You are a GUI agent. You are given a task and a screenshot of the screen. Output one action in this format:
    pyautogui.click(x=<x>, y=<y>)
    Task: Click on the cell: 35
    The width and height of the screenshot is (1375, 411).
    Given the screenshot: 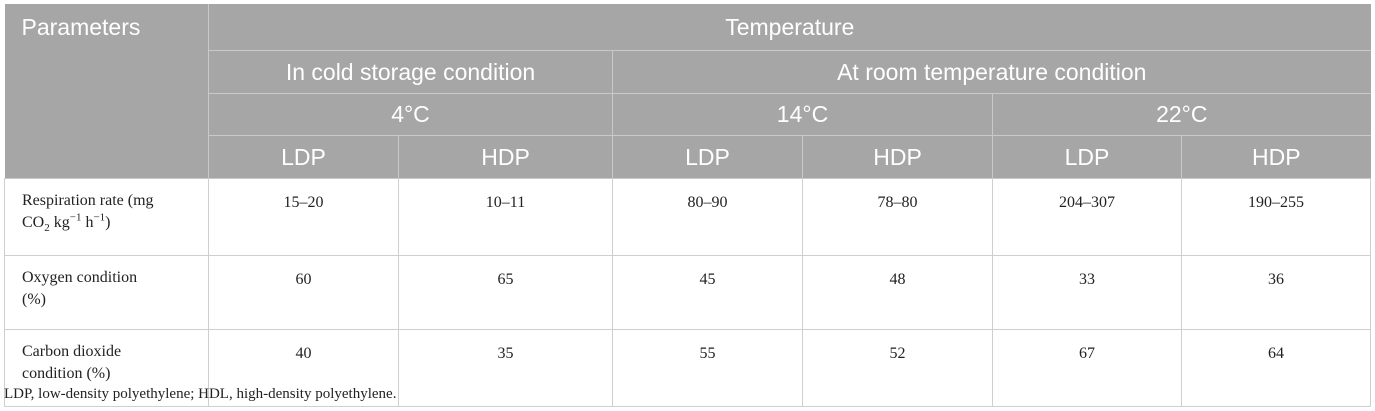 What is the action you would take?
    pyautogui.click(x=505, y=368)
    